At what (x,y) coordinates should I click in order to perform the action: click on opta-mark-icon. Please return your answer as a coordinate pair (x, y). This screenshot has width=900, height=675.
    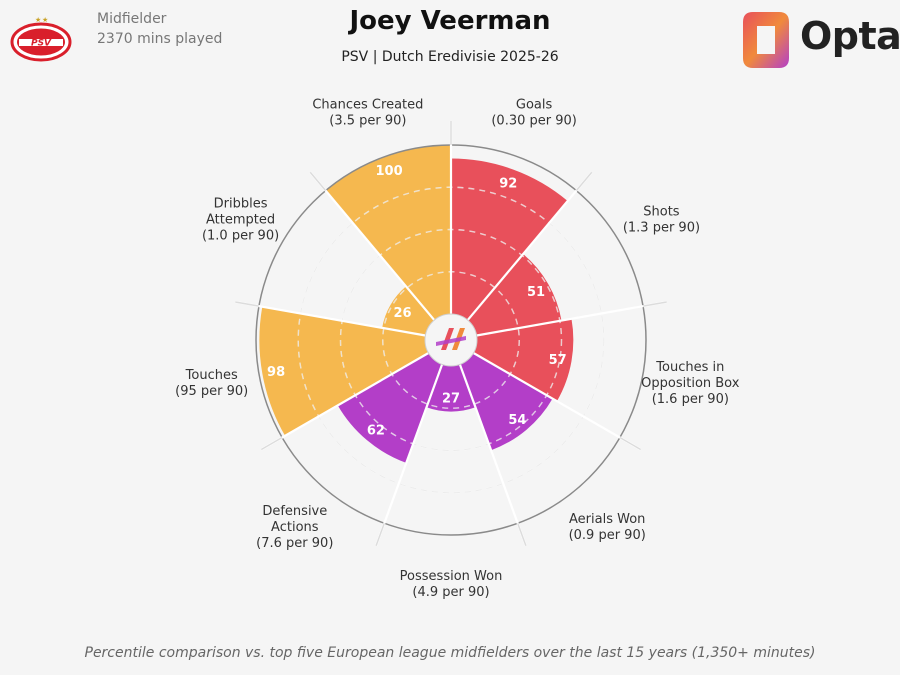
    Looking at the image, I should click on (766, 40).